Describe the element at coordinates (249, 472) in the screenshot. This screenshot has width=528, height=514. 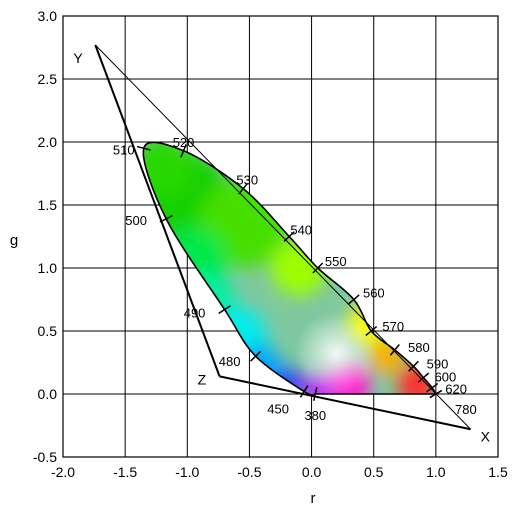
I see `x-tick-label: -0.5` at that location.